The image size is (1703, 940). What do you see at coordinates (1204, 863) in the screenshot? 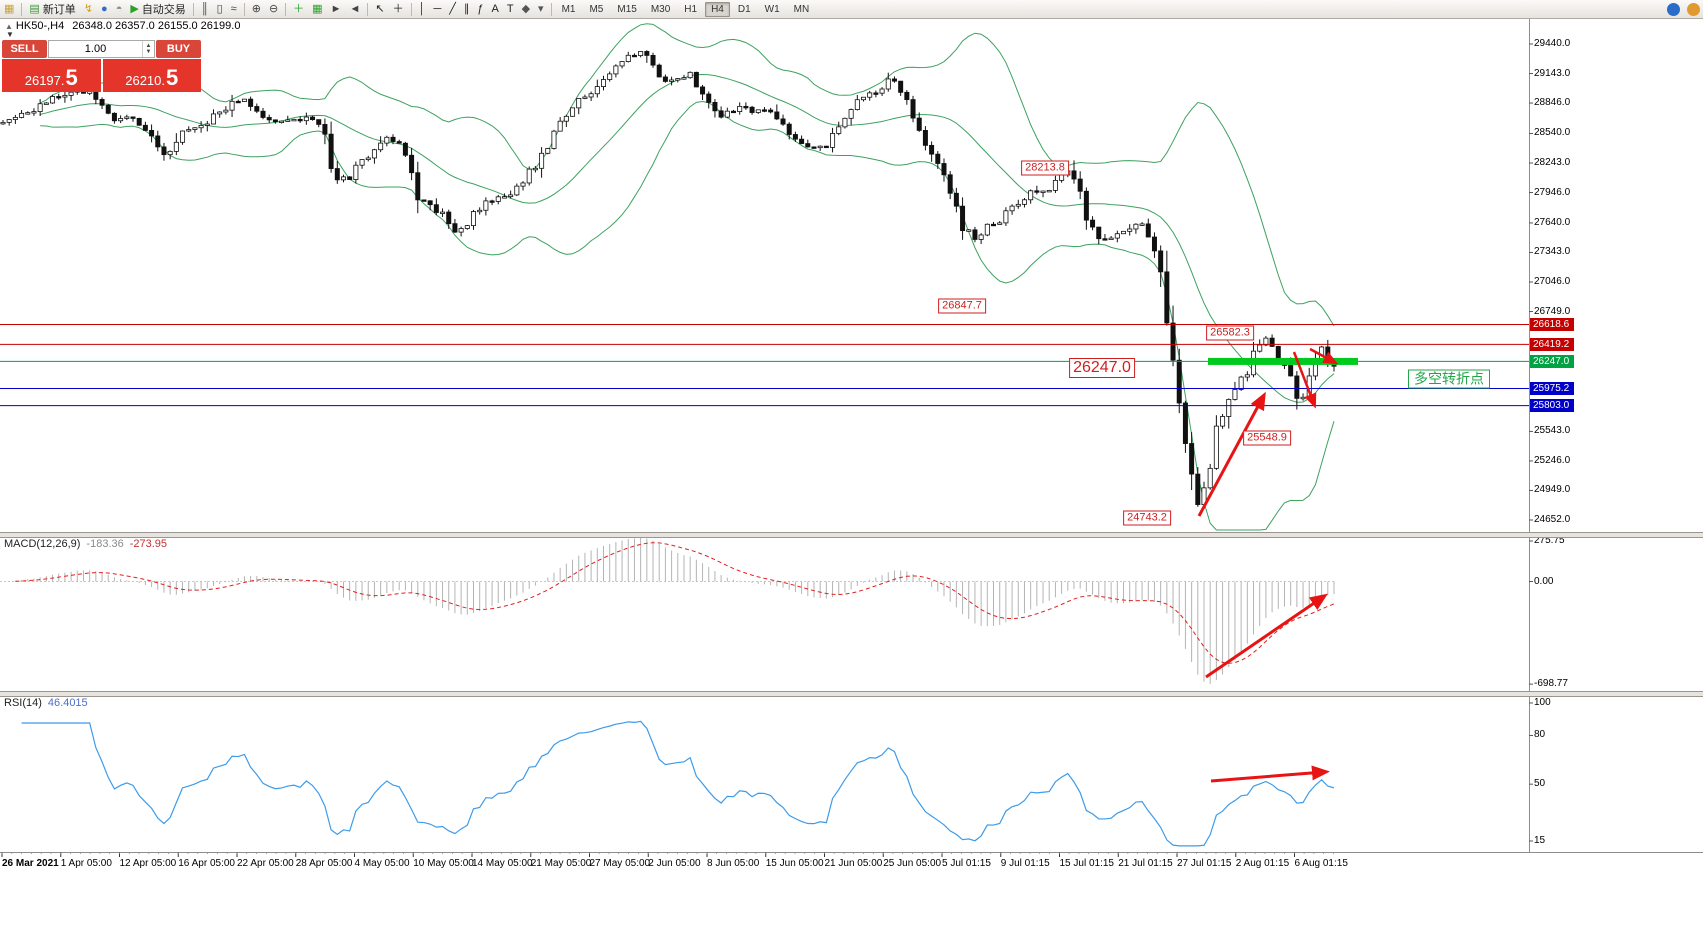
I see `time-axis-label: 27 Jul 01:15` at bounding box center [1204, 863].